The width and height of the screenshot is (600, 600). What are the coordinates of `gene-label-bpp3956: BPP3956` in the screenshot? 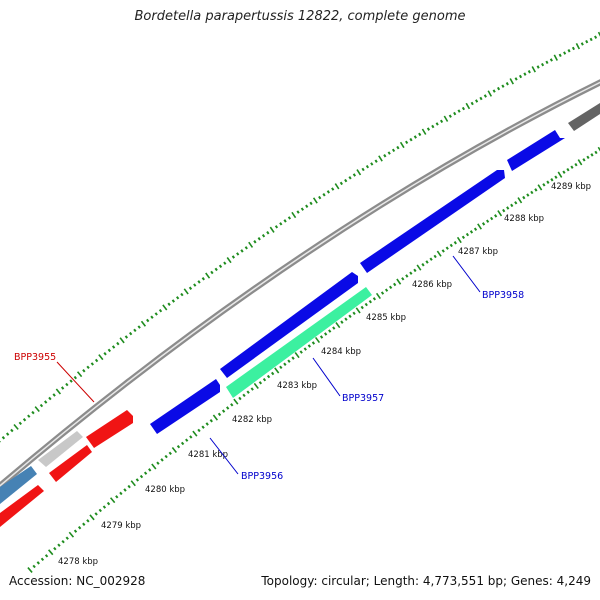 It's located at (262, 476).